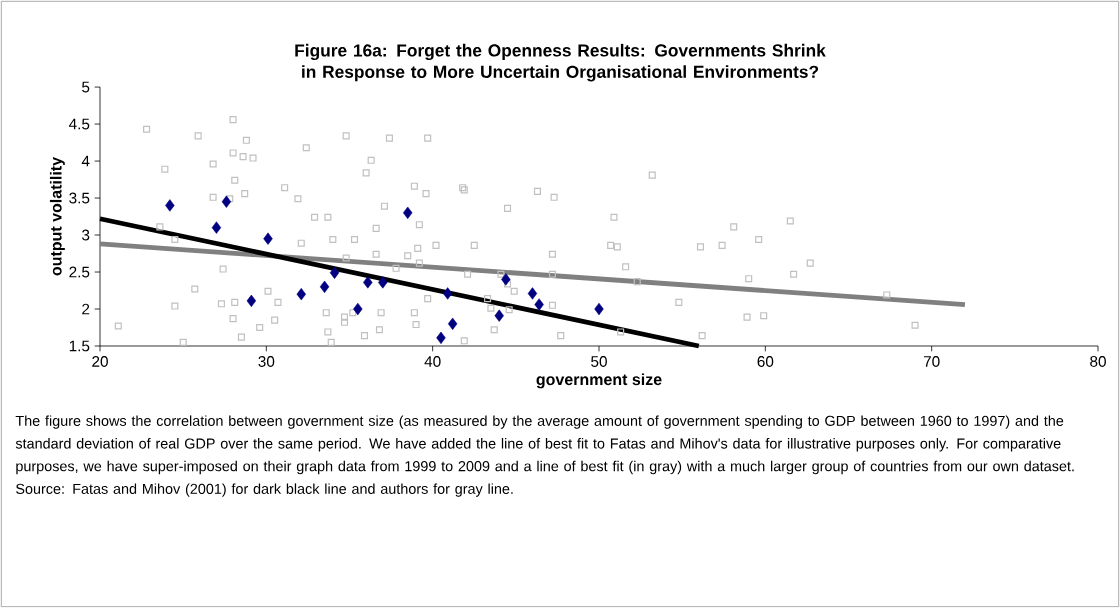 The height and width of the screenshot is (608, 1120). What do you see at coordinates (264, 490) in the screenshot?
I see `source-note: Source: Fatas and Mihov (2001) for dark black line and authors for gray line.` at bounding box center [264, 490].